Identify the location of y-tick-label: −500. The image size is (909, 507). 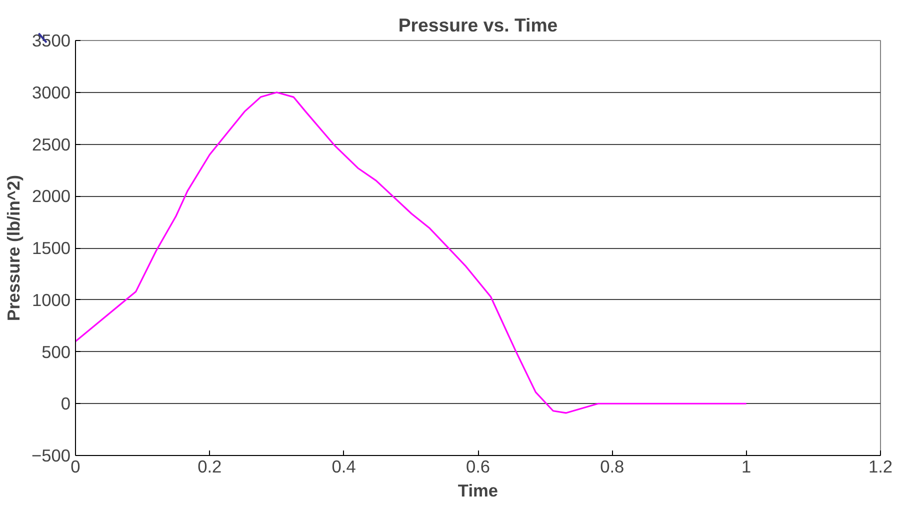
(50, 456).